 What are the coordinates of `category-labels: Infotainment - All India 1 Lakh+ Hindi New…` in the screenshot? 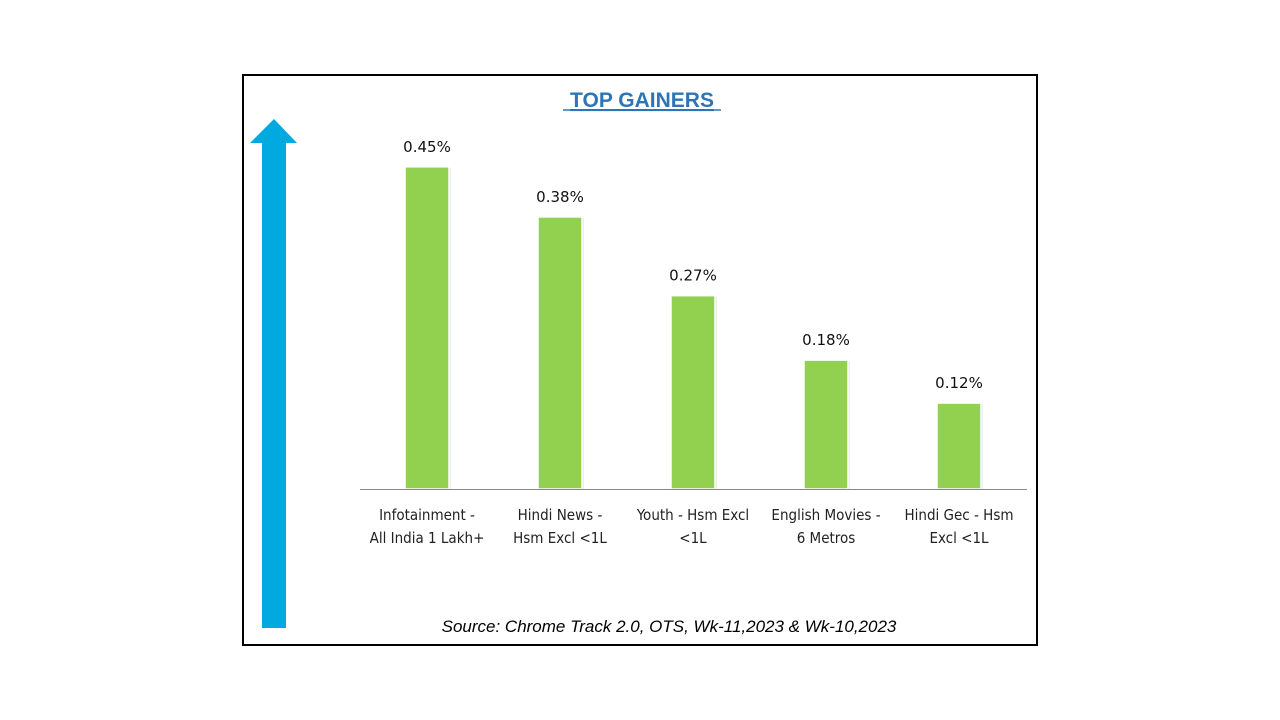 It's located at (692, 526).